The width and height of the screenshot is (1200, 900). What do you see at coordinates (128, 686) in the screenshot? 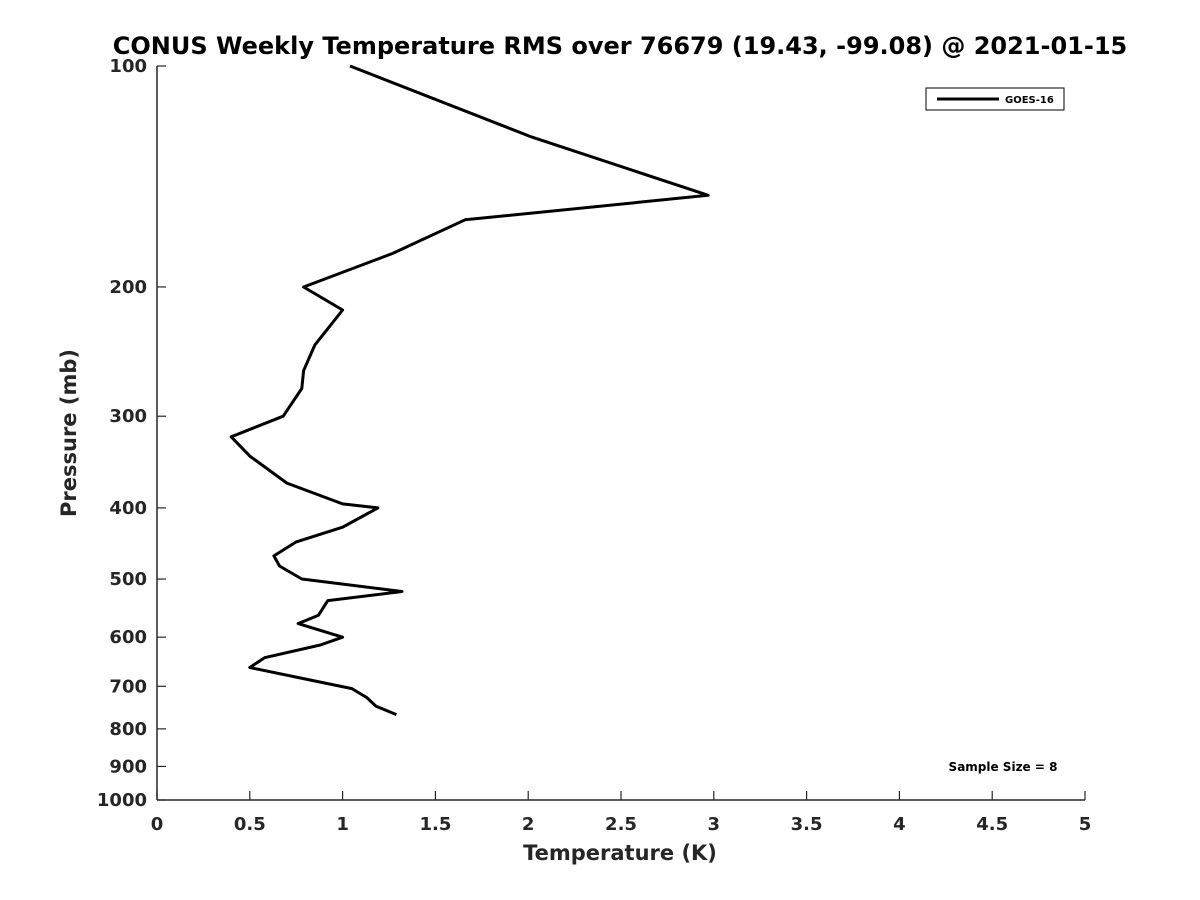
I see `y-tick-label: 700` at bounding box center [128, 686].